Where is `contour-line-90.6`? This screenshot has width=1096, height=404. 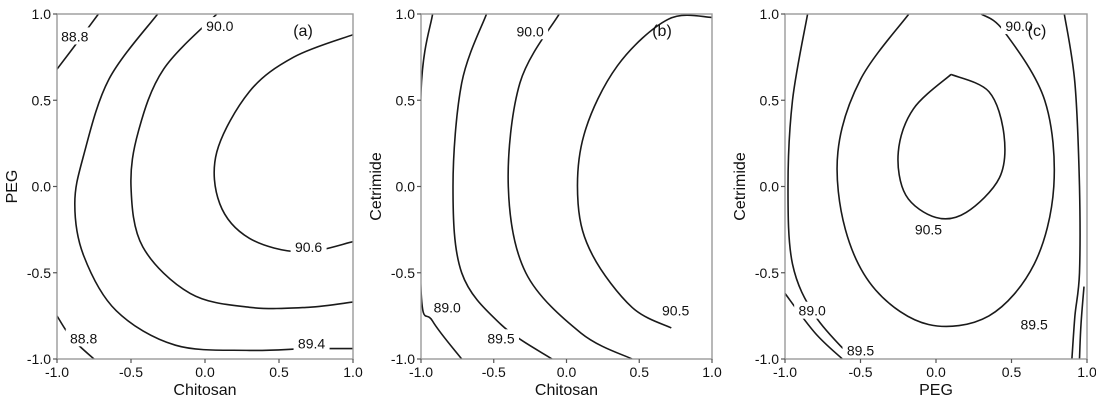
contour-line-90.6 is located at coordinates (283, 143).